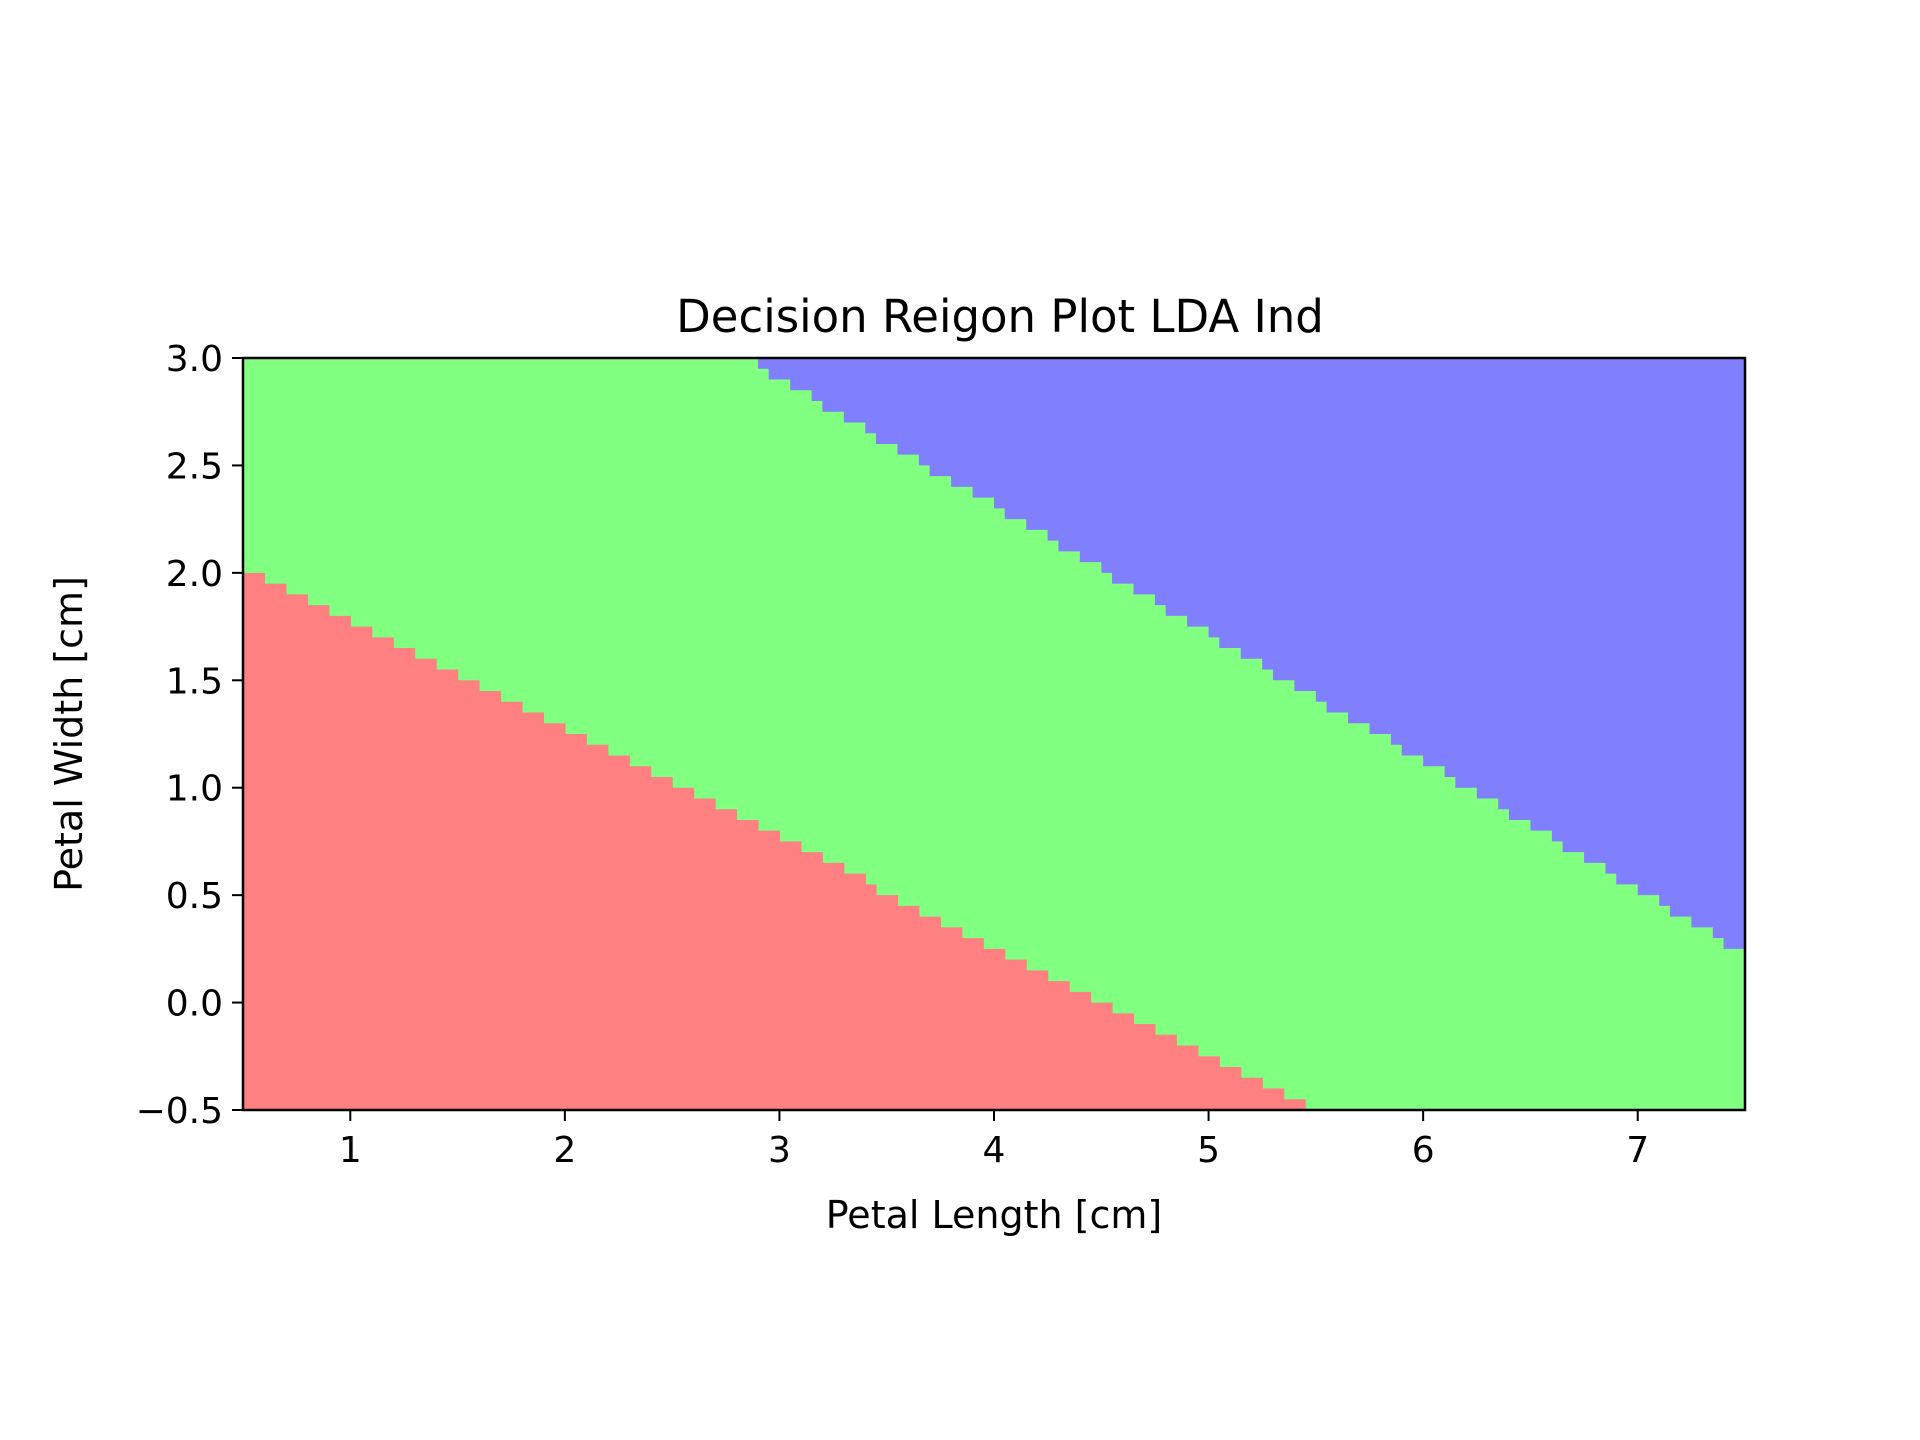  Describe the element at coordinates (1637, 1150) in the screenshot. I see `x-tick-label: 7` at that location.